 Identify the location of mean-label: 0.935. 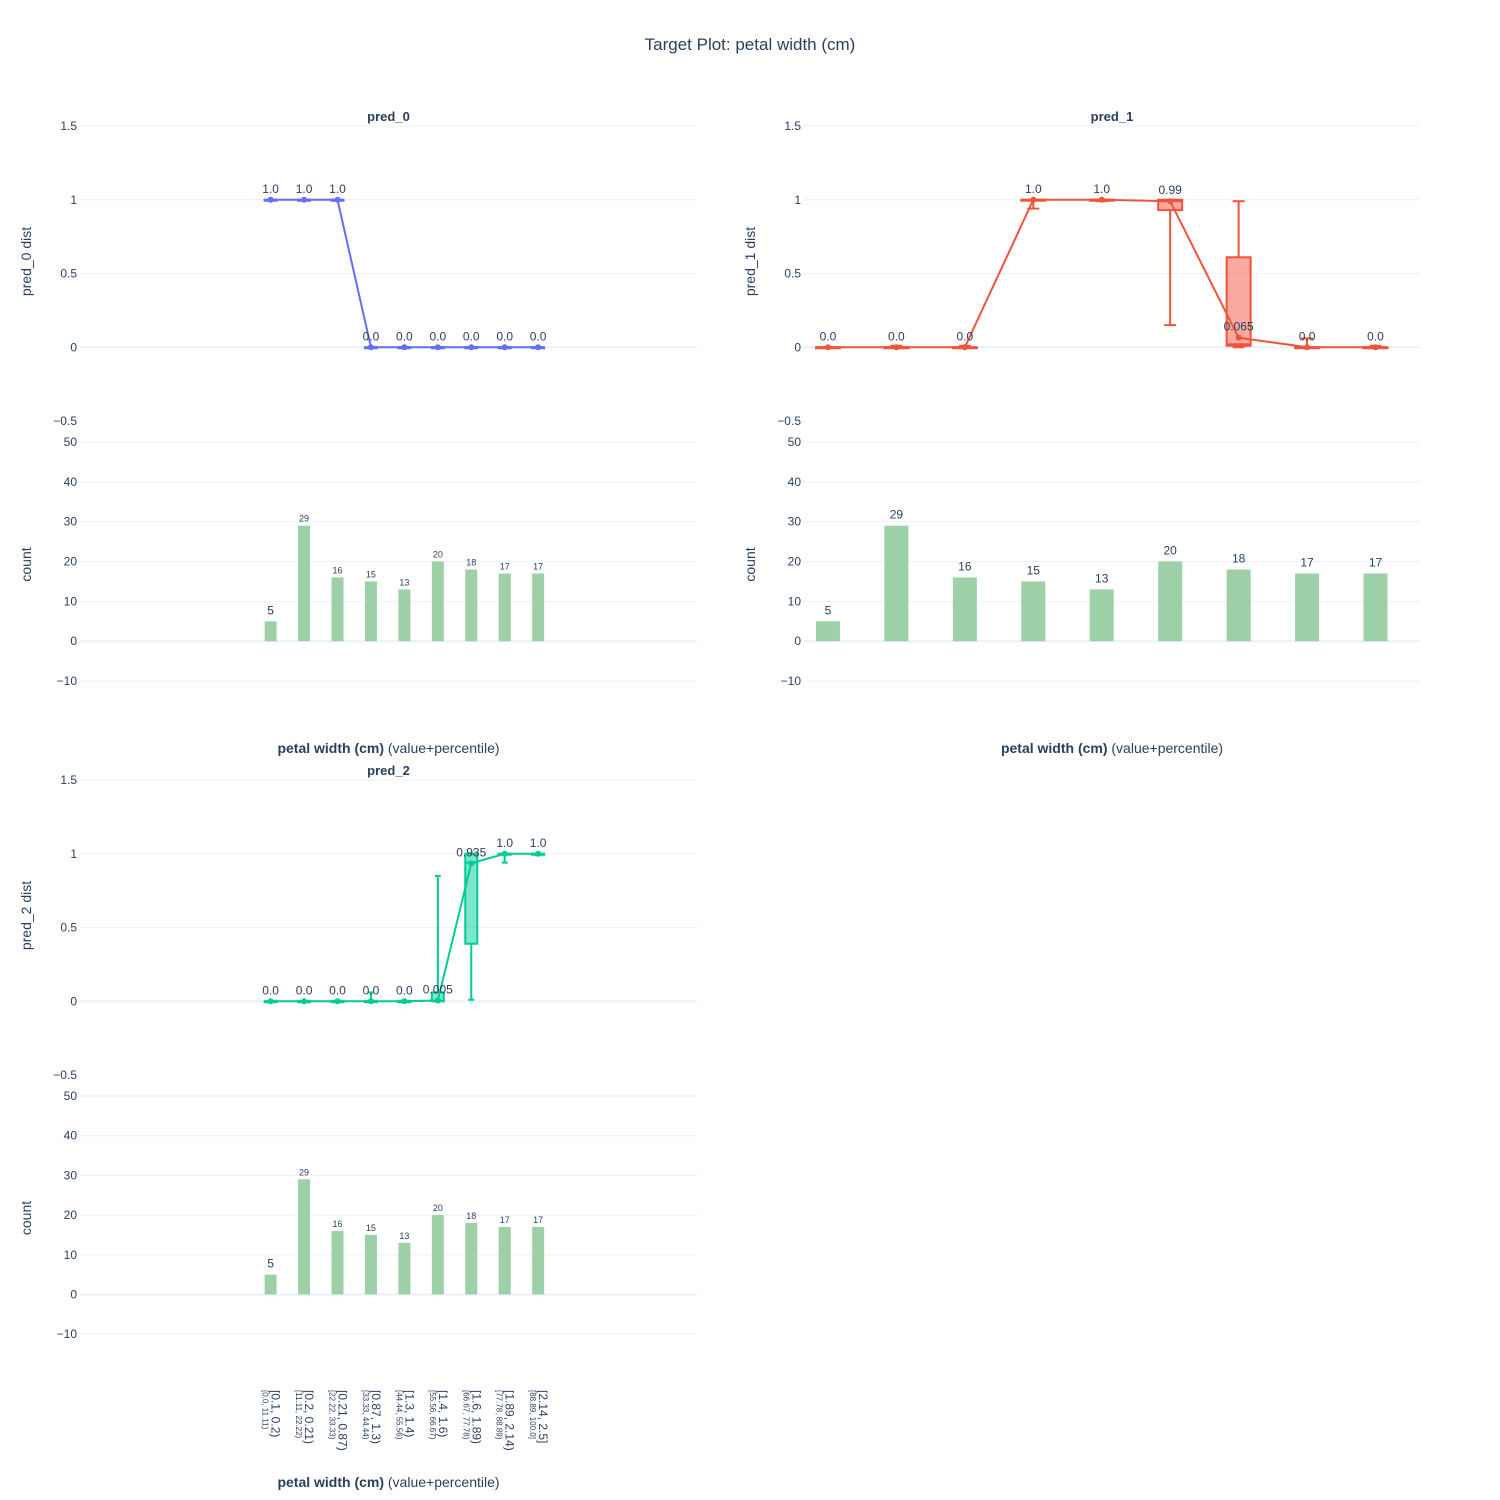
(471, 852).